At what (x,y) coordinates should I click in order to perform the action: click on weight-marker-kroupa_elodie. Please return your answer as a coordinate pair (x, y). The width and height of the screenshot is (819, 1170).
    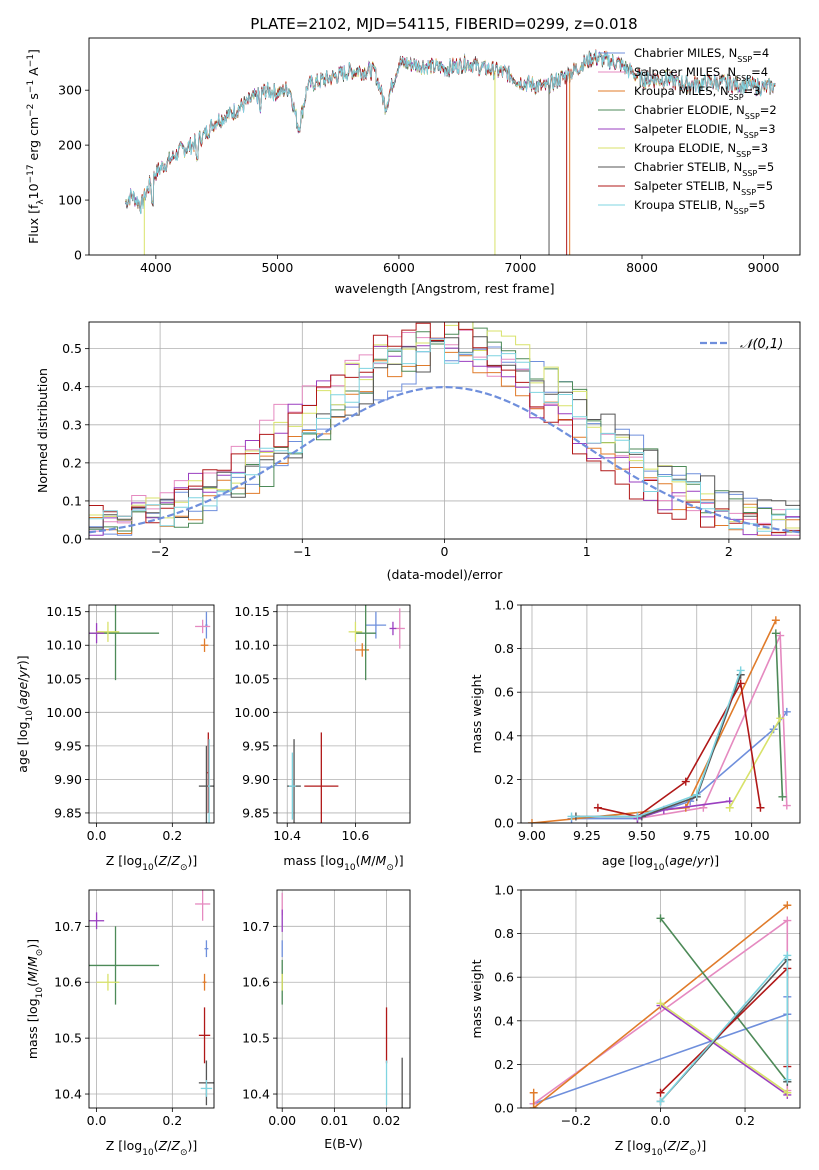
    Looking at the image, I should click on (660, 1003).